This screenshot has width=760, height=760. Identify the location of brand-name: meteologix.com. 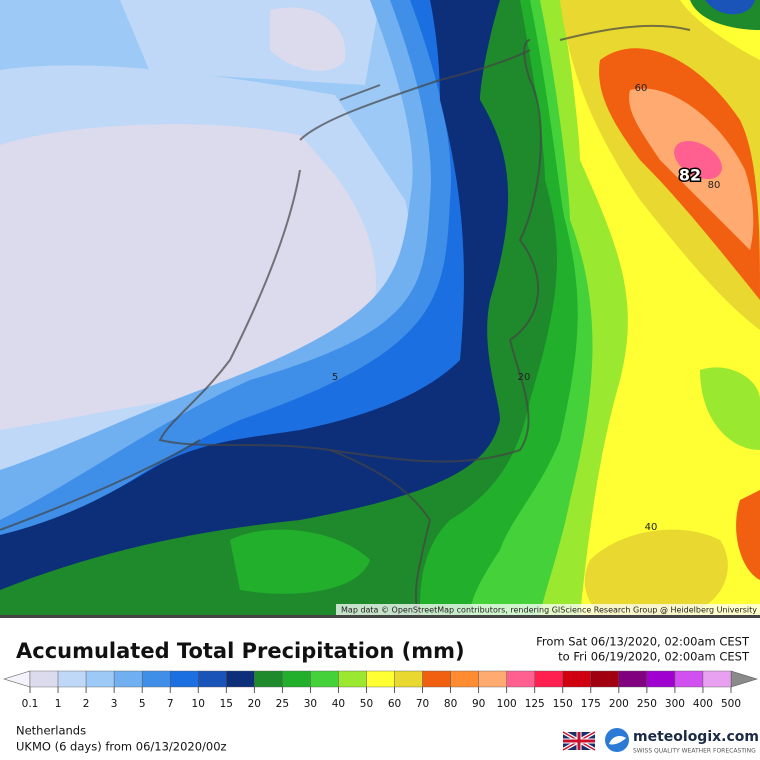
(696, 737).